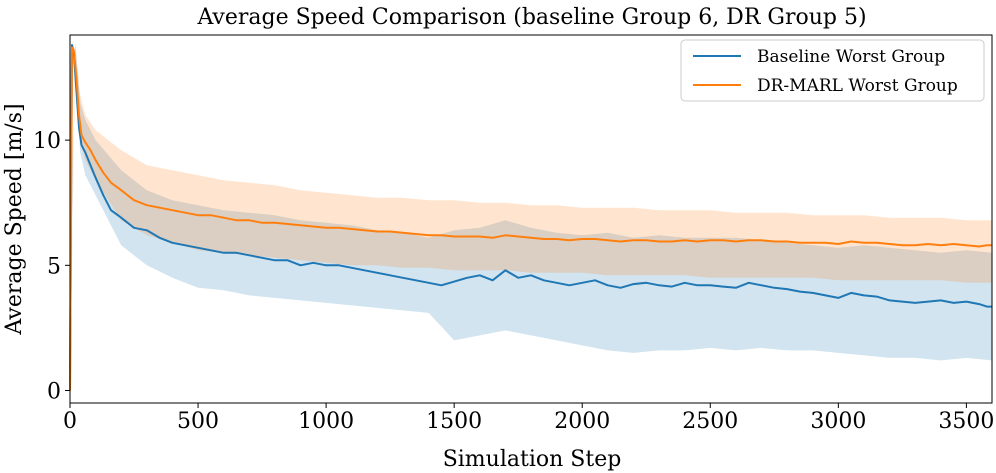  Describe the element at coordinates (54, 391) in the screenshot. I see `y-tick-label: 0` at that location.